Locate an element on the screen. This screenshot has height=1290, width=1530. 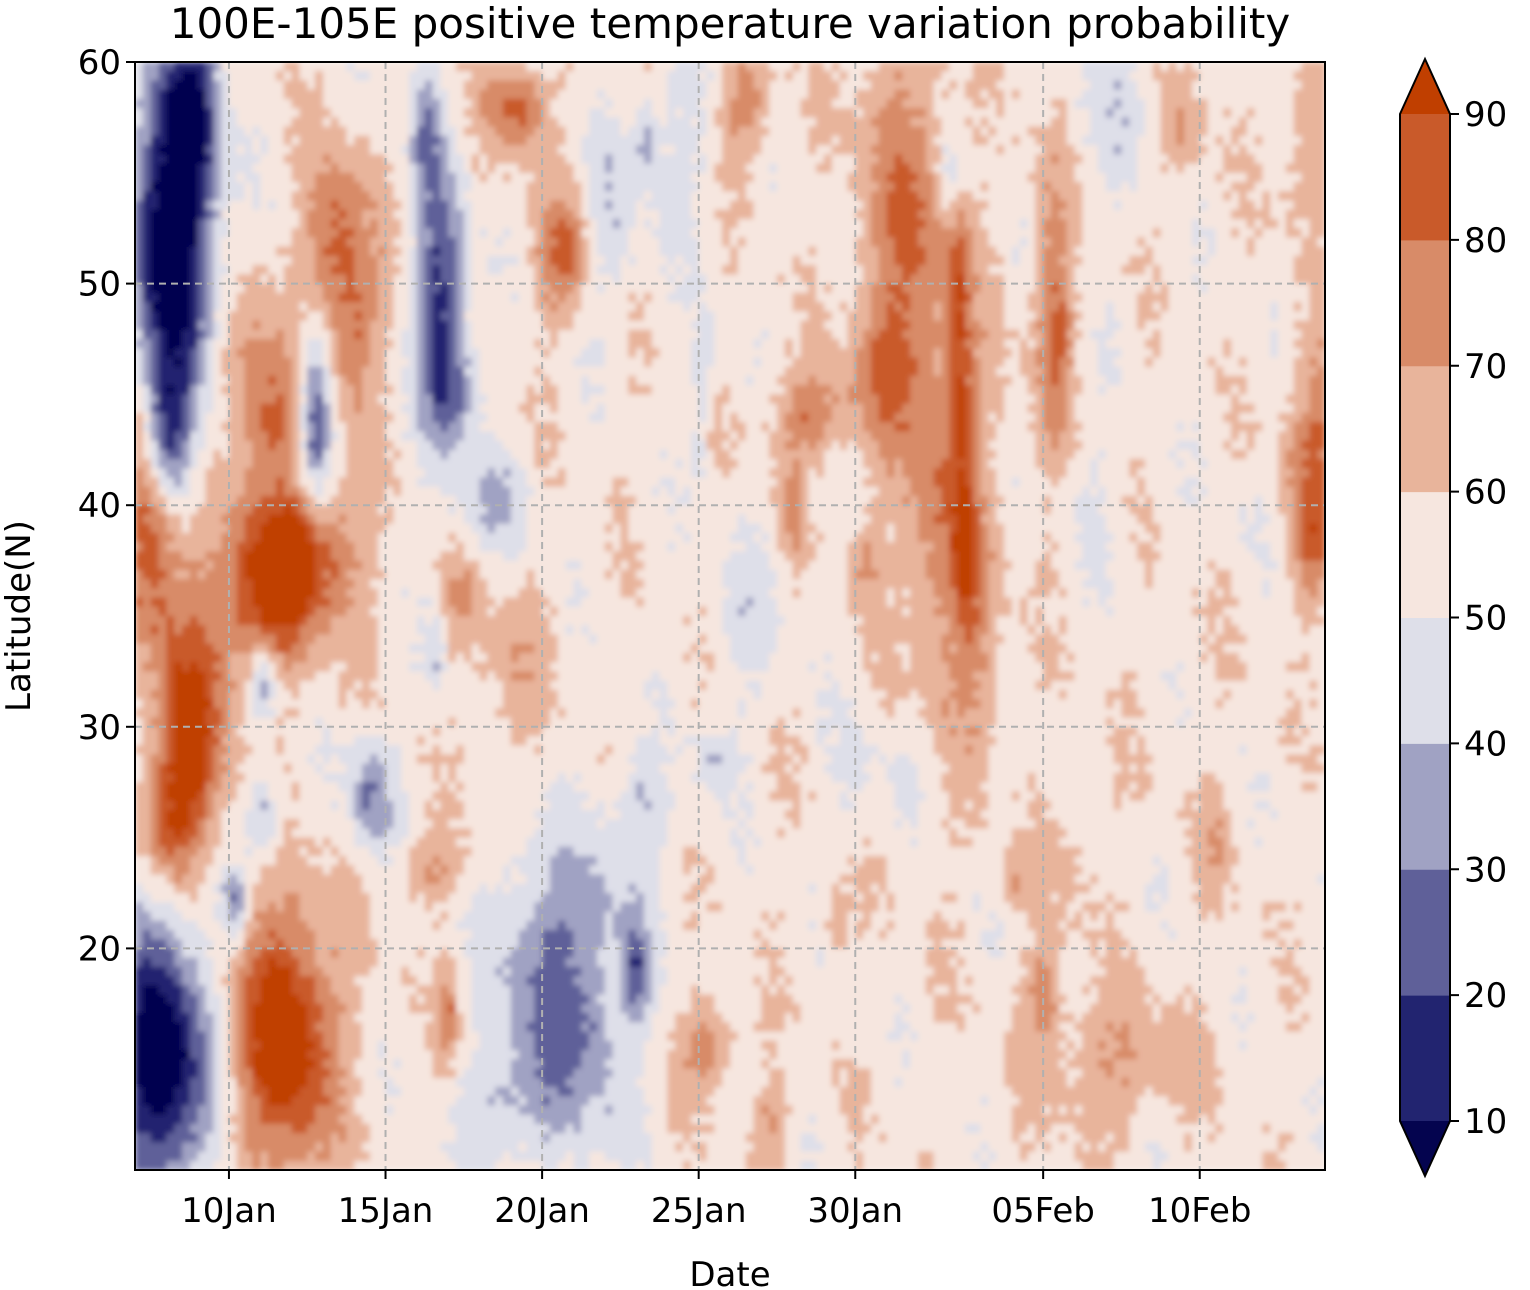
x-tick-label: 05Feb is located at coordinates (1042, 1211).